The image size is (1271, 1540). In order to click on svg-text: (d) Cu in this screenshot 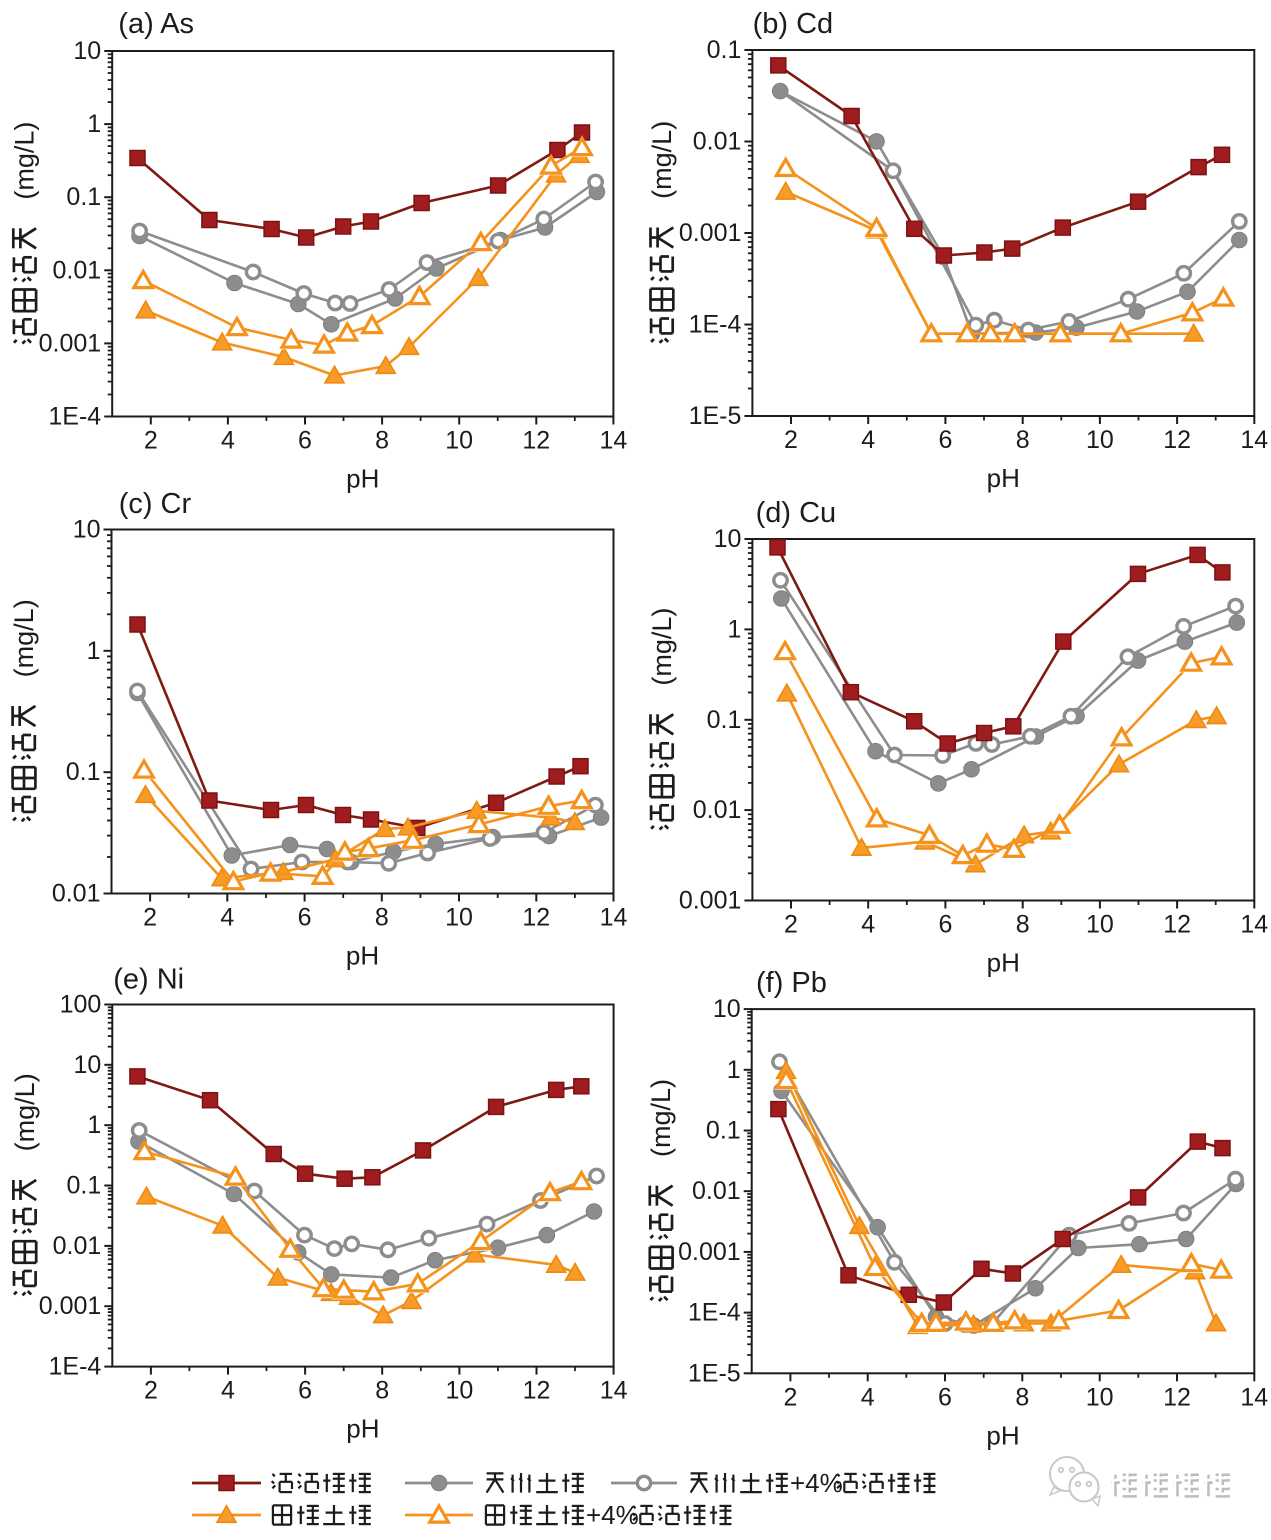, I will do `click(796, 513)`.